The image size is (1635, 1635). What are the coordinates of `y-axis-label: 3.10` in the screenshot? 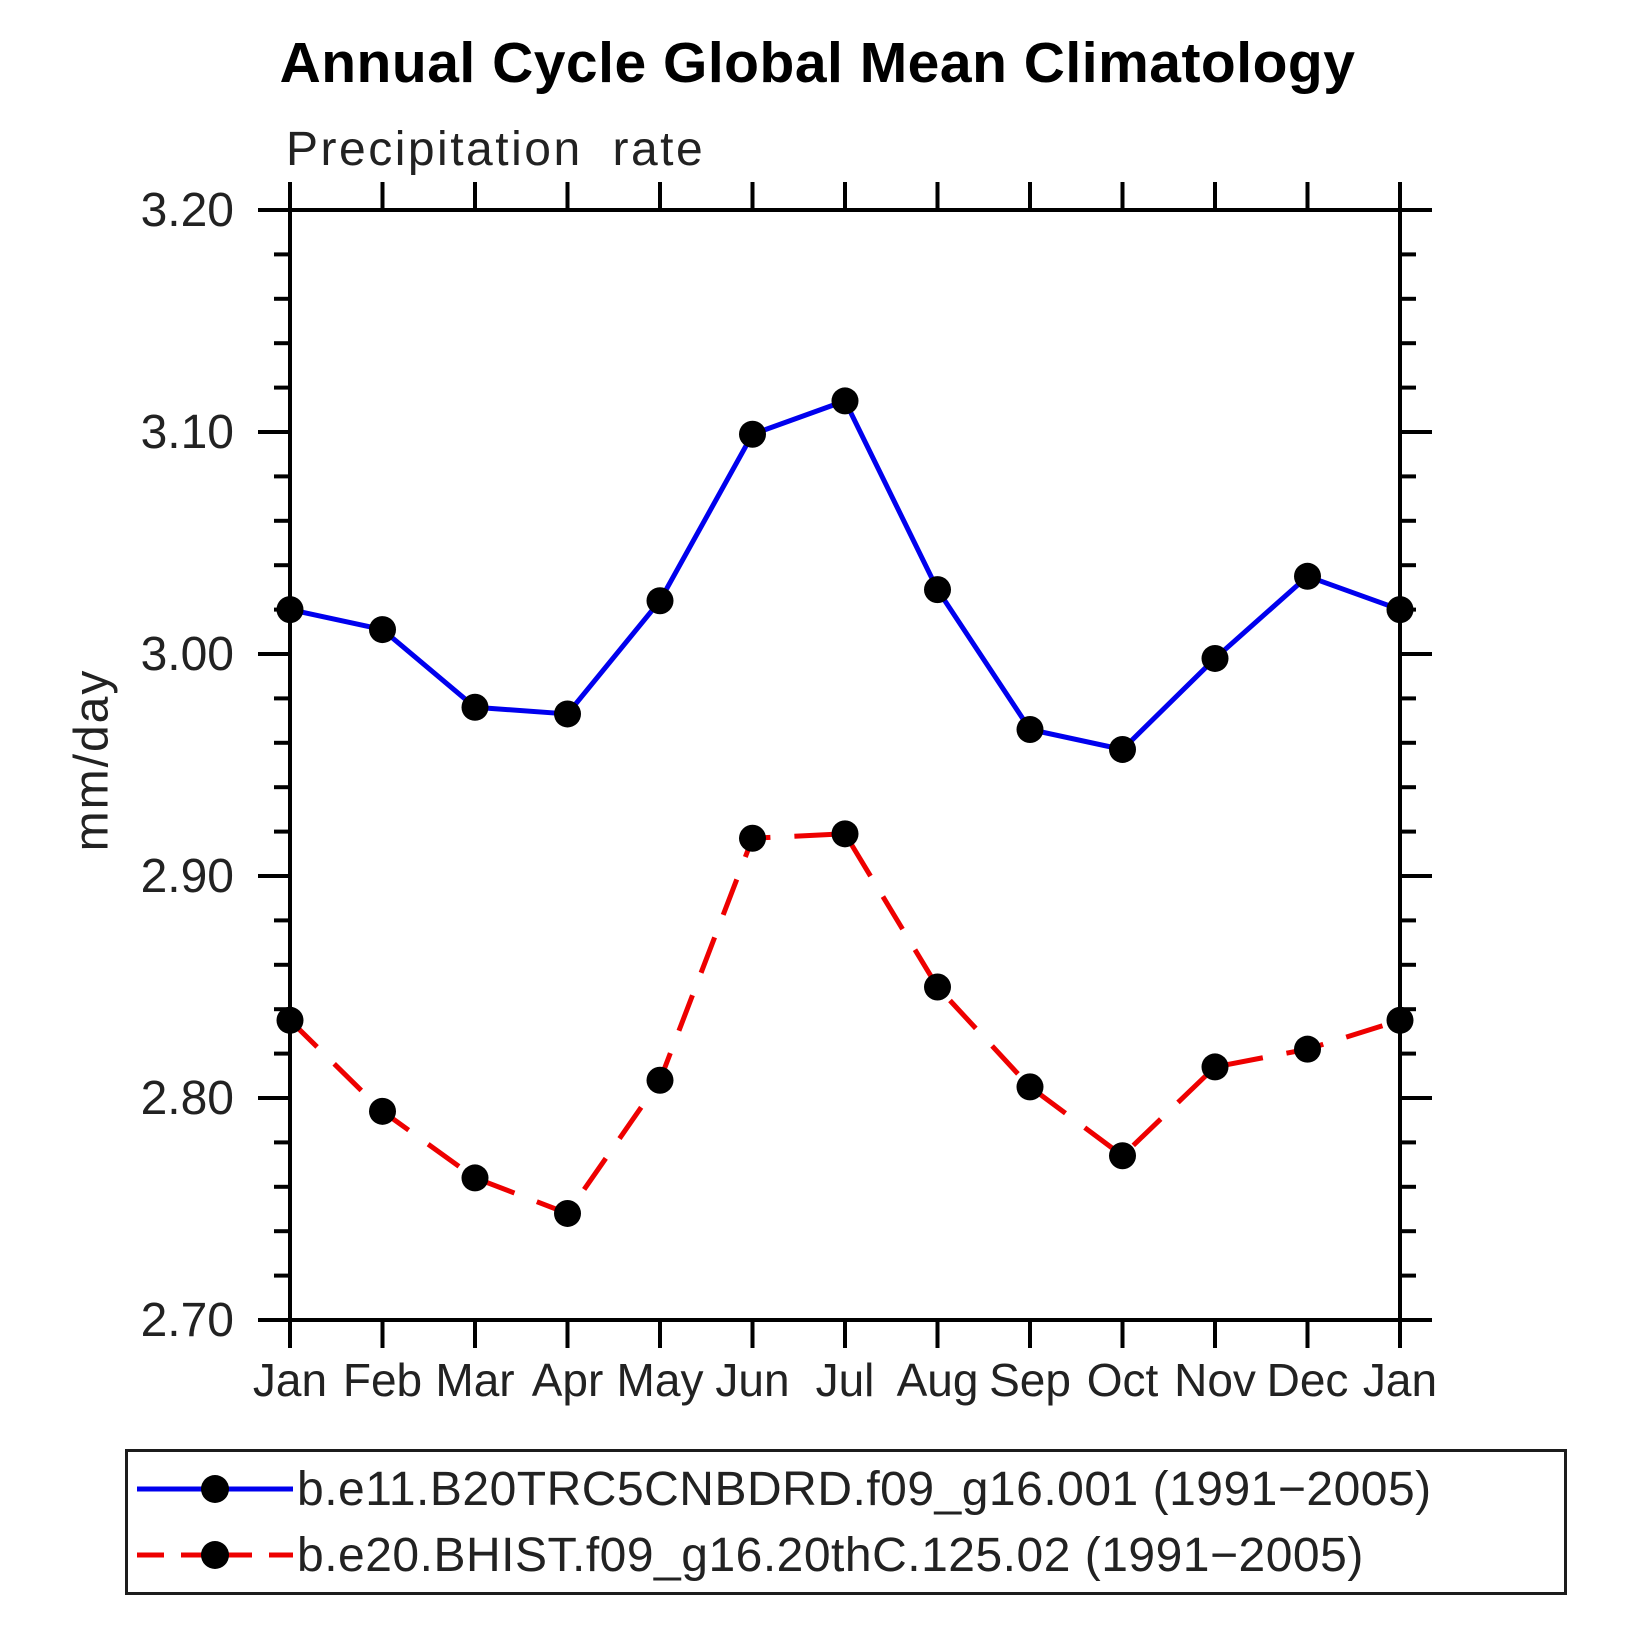 It's located at (187, 432).